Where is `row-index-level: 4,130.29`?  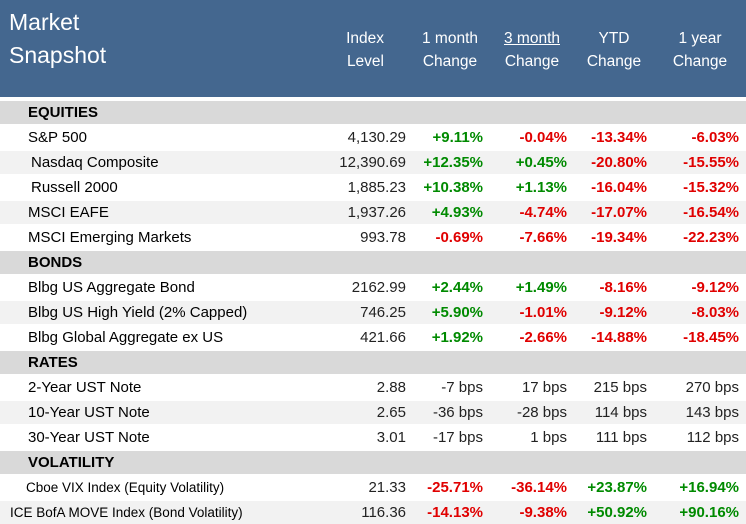
row-index-level: 4,130.29 is located at coordinates (376, 137).